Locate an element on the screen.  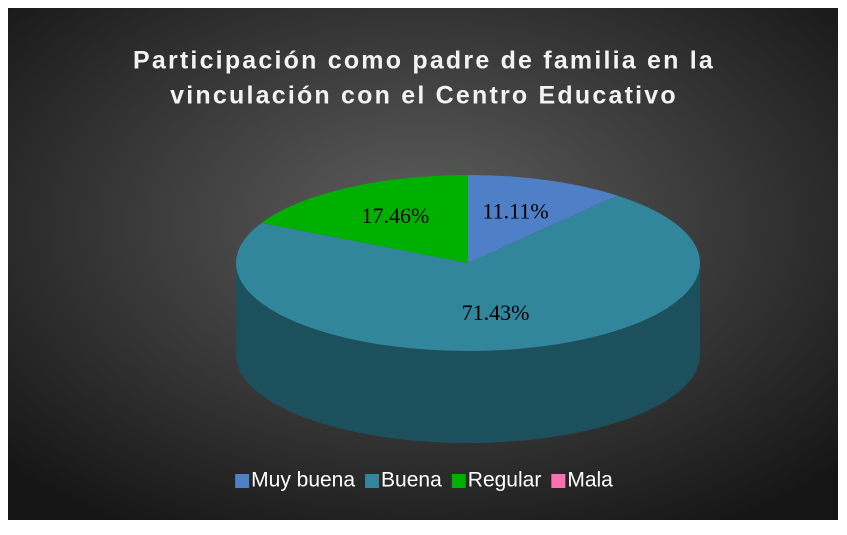
legend-label: Regular is located at coordinates (505, 480).